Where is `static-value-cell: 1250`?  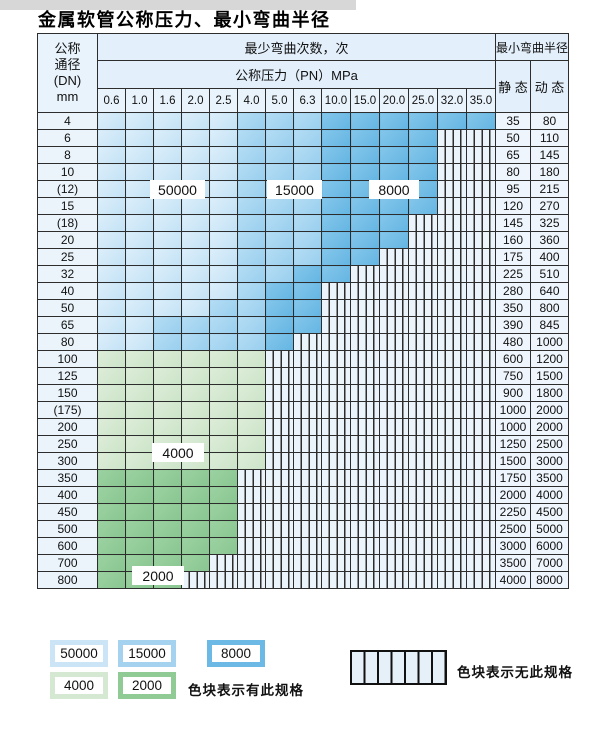
static-value-cell: 1250 is located at coordinates (513, 444).